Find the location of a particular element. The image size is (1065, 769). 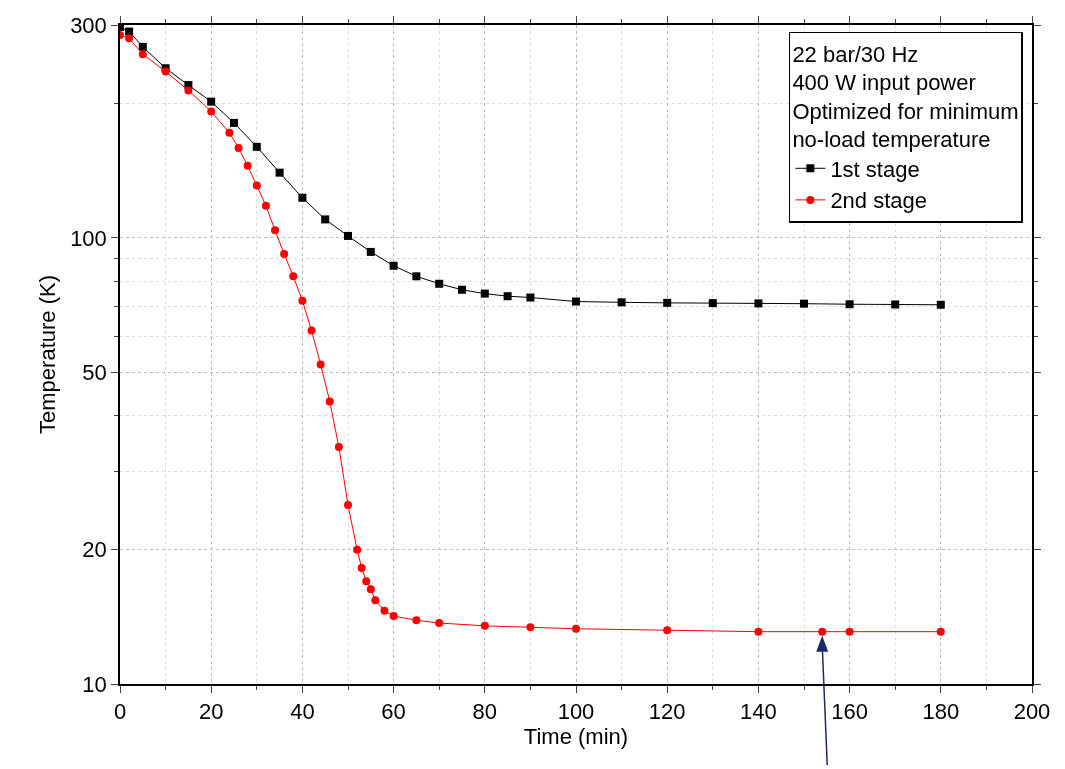

x-tick-label: 20 is located at coordinates (211, 712).